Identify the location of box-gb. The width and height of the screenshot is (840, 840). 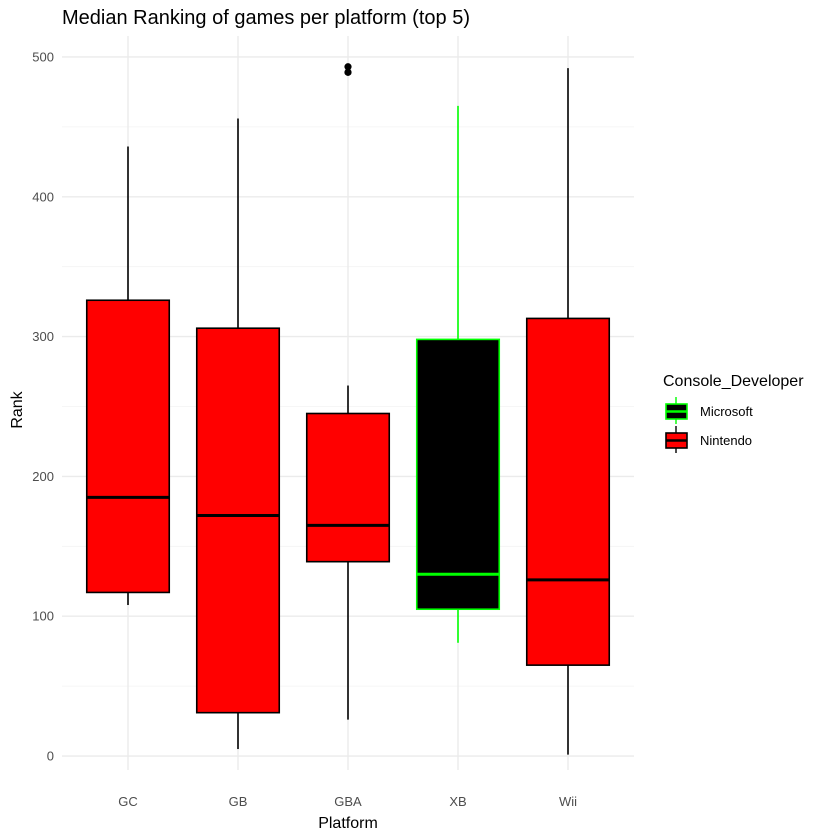
(238, 434).